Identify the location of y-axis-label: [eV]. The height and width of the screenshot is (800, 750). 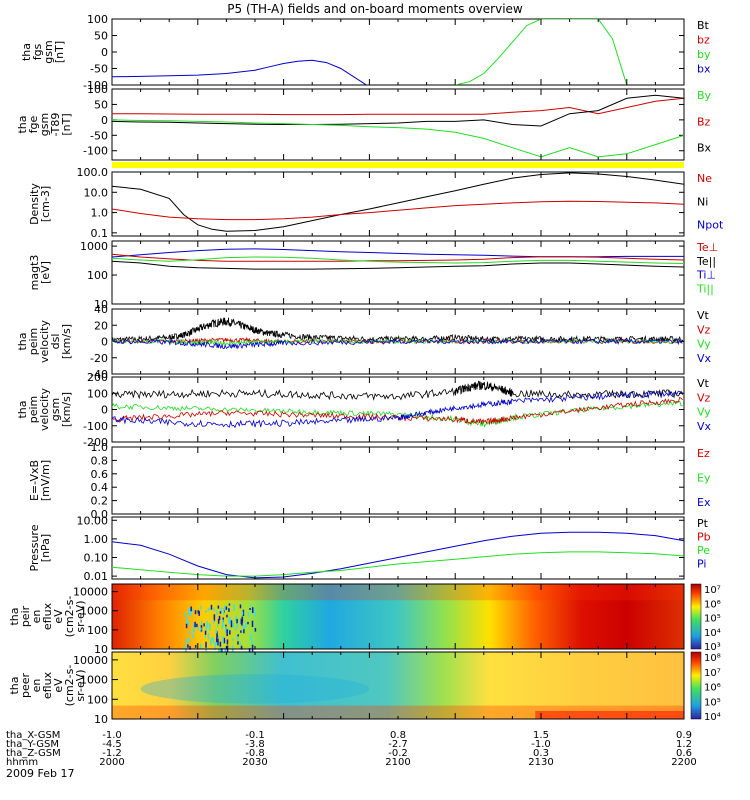
(45, 272).